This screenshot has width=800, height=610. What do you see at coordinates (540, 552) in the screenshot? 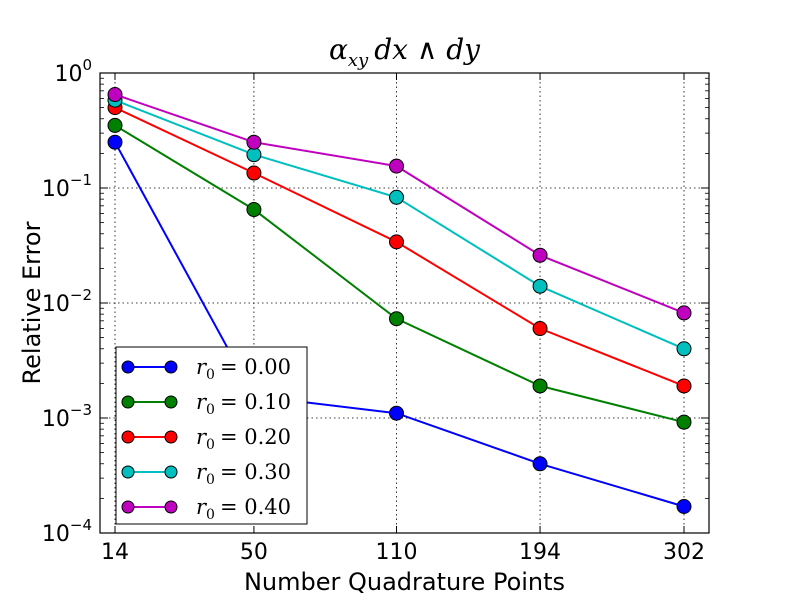
I see `x-tick-label: 194` at bounding box center [540, 552].